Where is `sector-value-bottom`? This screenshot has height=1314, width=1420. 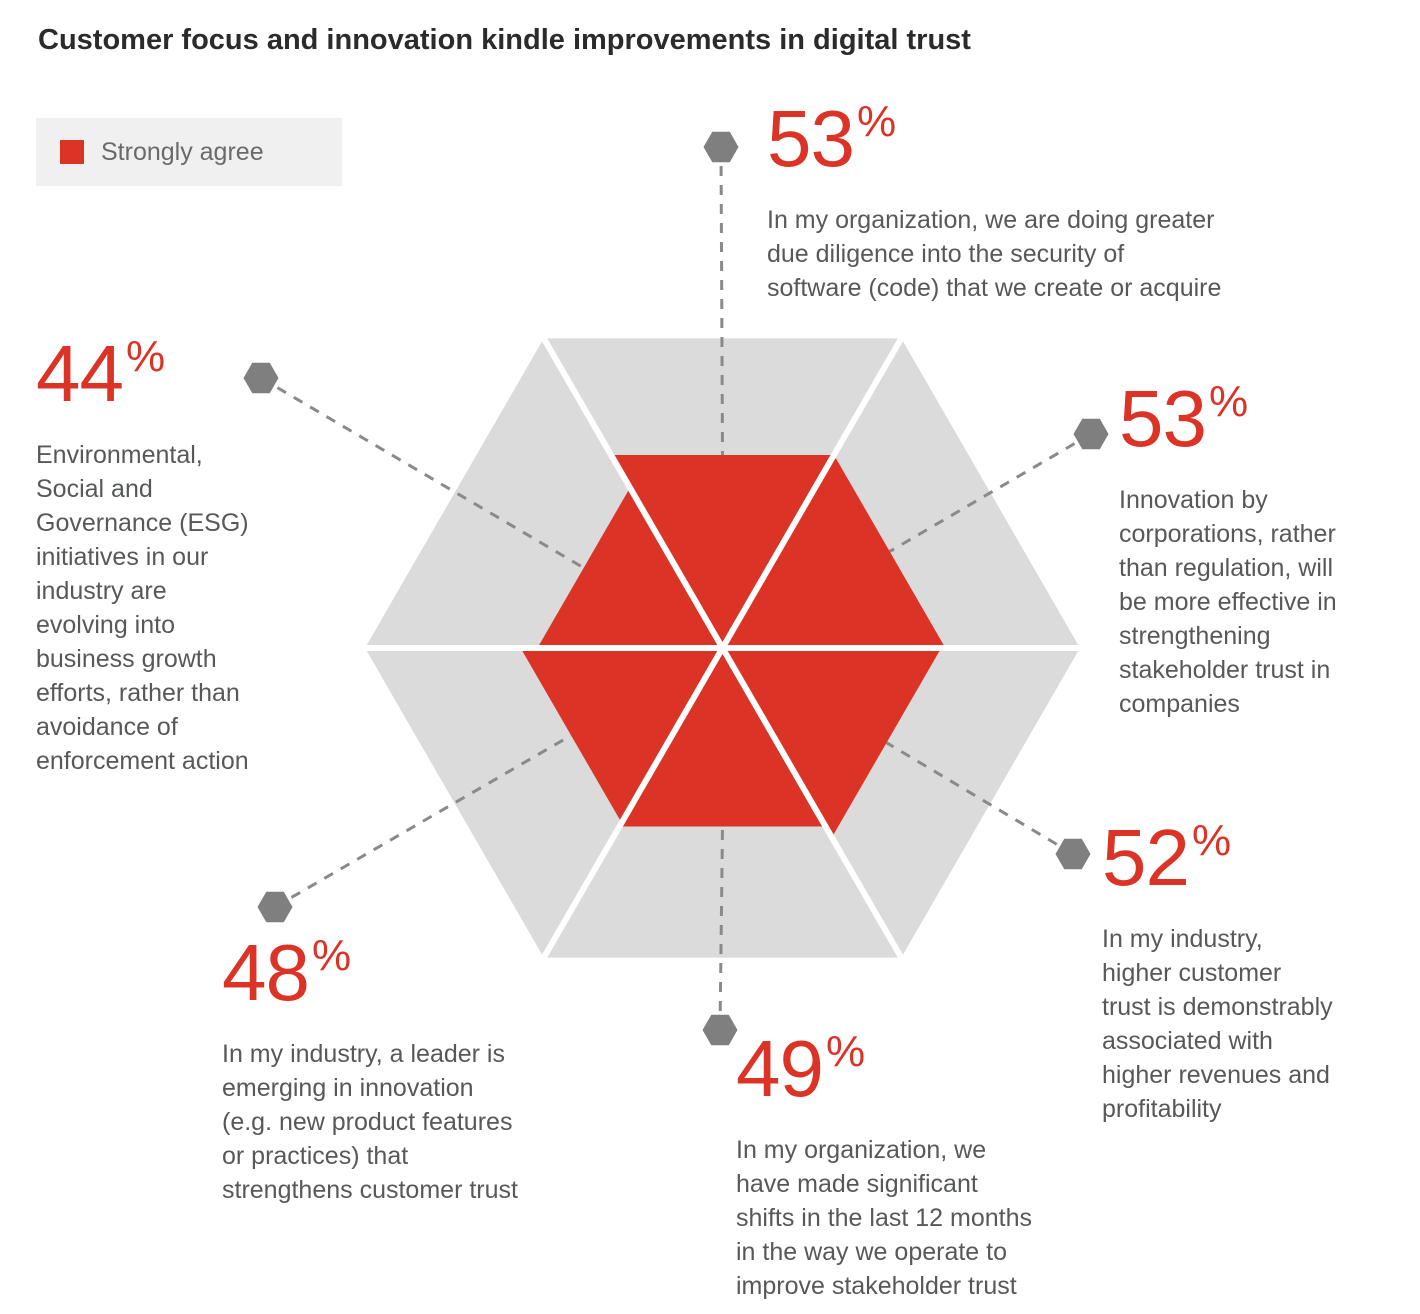 sector-value-bottom is located at coordinates (722, 737).